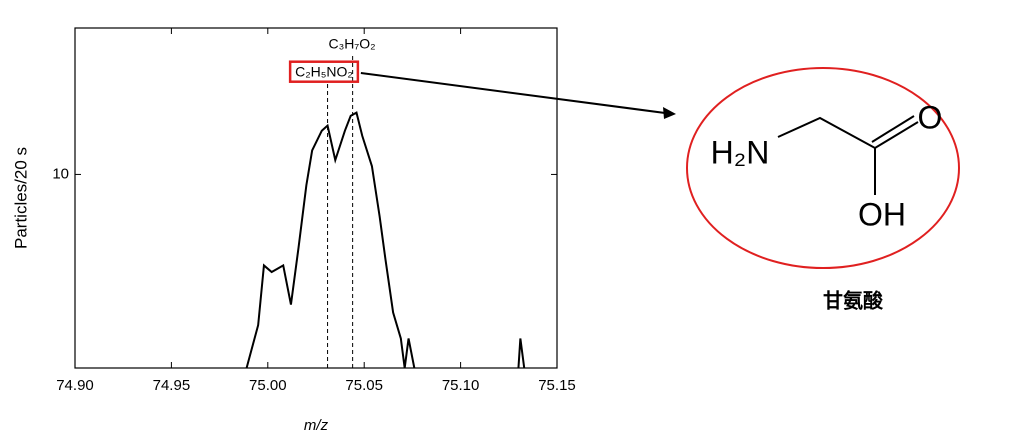 The image size is (1031, 440). What do you see at coordinates (740, 152) in the screenshot?
I see `amine-label: H₂N` at bounding box center [740, 152].